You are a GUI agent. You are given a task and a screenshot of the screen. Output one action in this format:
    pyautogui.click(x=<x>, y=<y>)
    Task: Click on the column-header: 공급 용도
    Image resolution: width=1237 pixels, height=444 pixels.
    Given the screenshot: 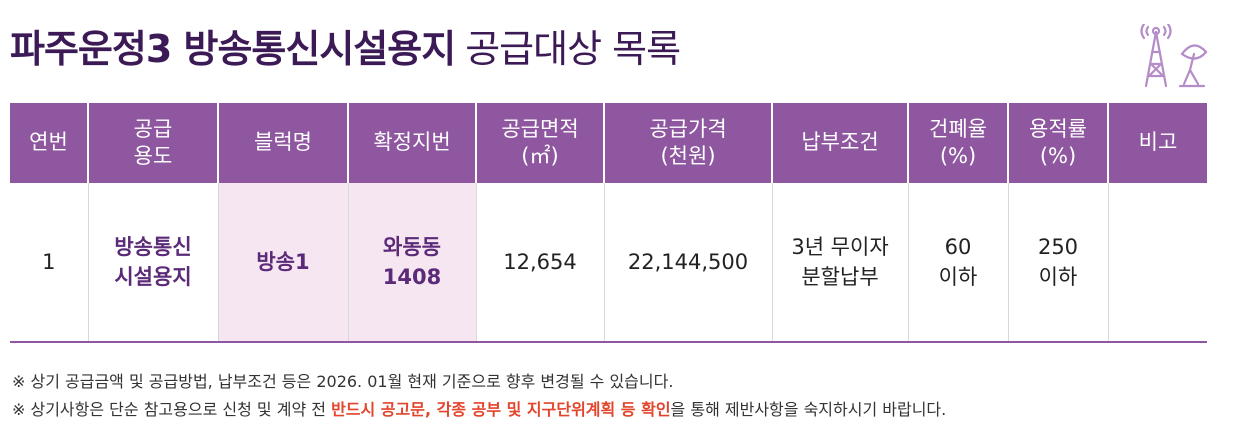 What is the action you would take?
    pyautogui.click(x=152, y=143)
    